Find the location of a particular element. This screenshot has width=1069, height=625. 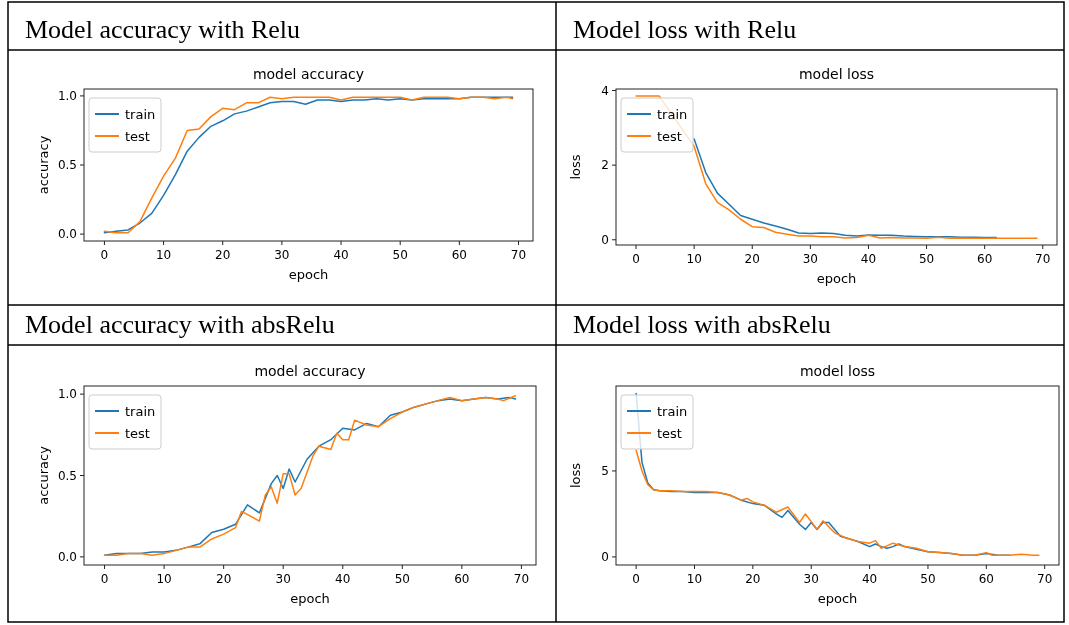

y-tick-label: 4 is located at coordinates (605, 90).